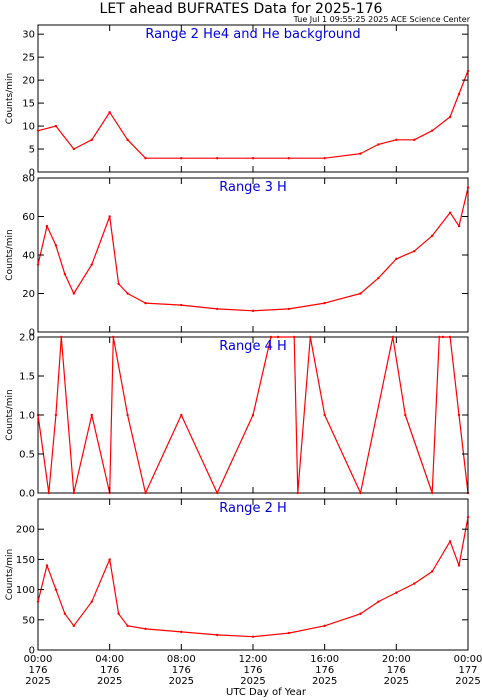 The width and height of the screenshot is (482, 700). Describe the element at coordinates (28, 81) in the screenshot. I see `y-tick-label: 20` at that location.